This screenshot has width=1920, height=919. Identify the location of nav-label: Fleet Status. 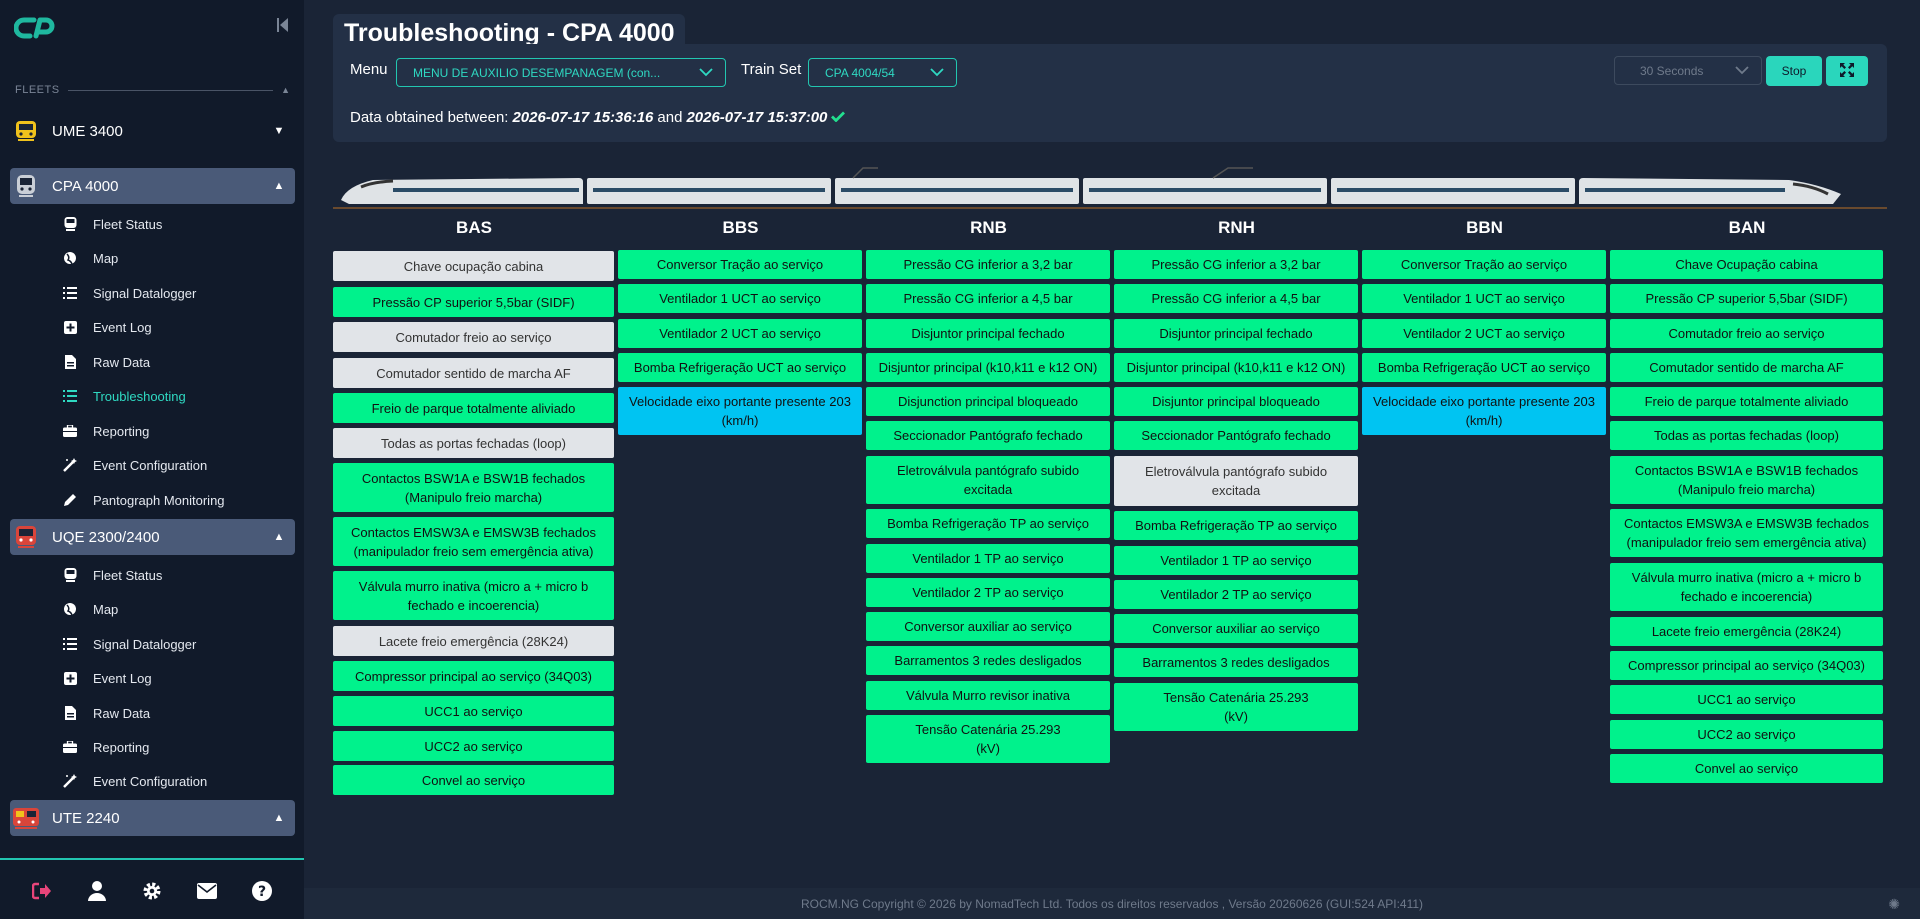
(128, 575).